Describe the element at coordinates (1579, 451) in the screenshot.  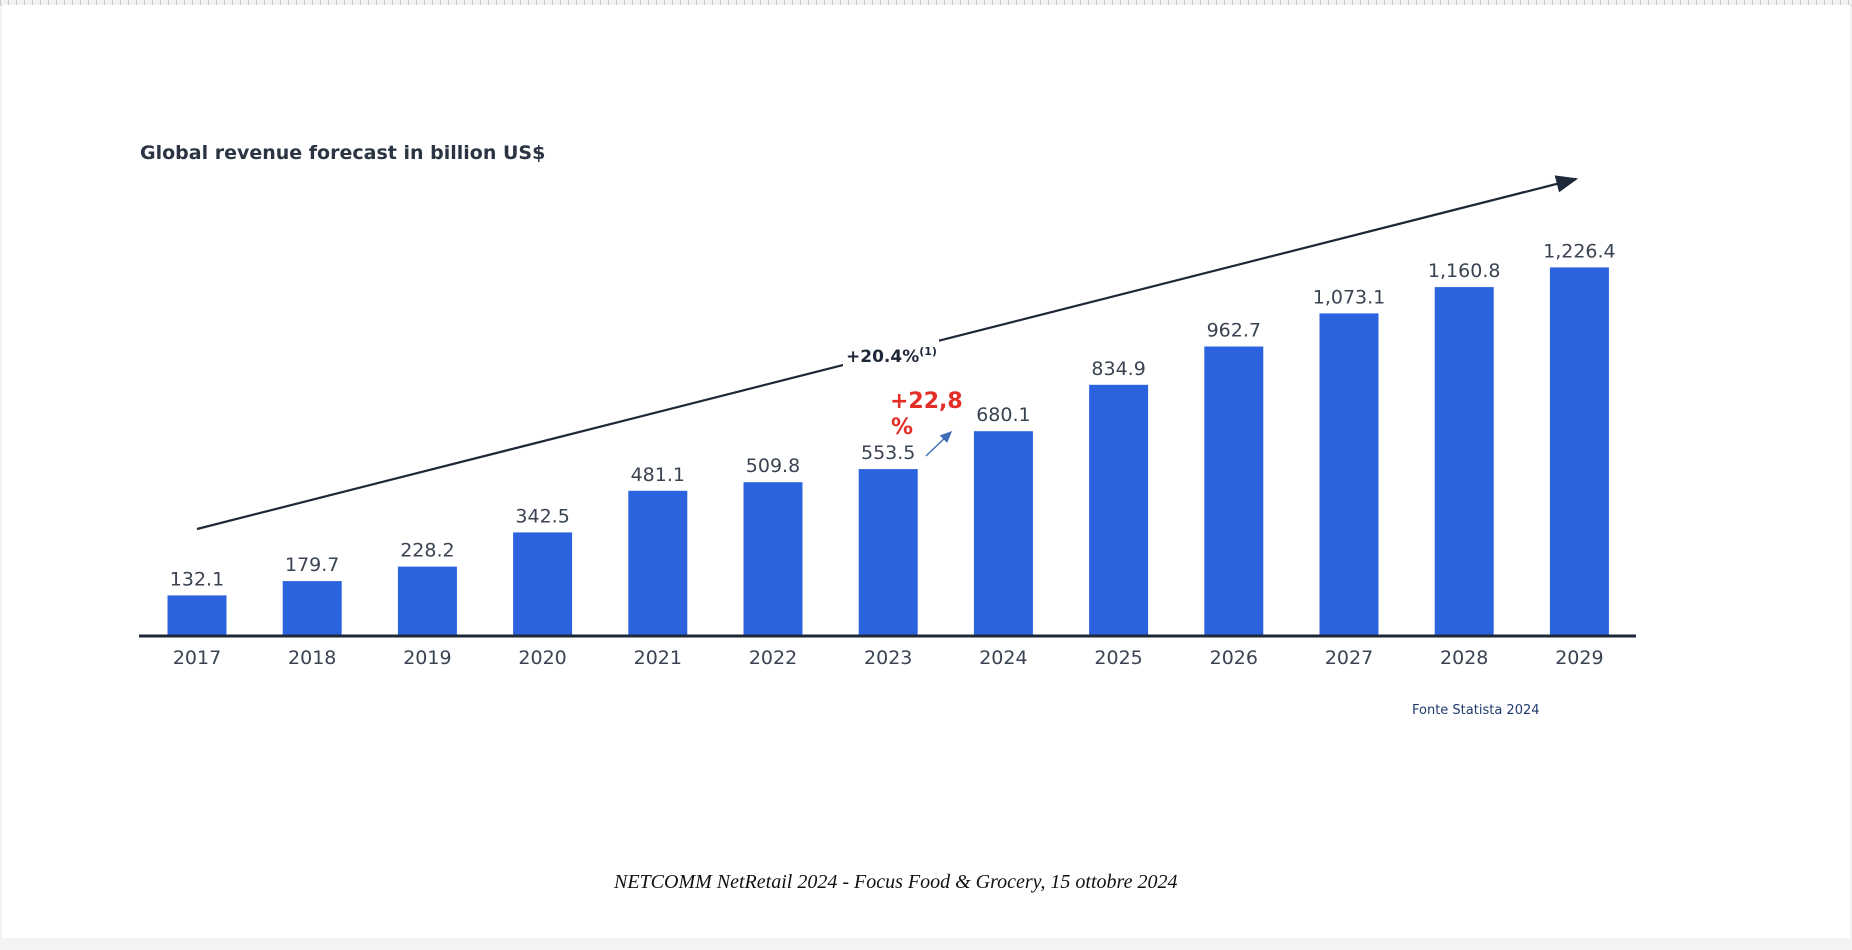
I see `bar-2029` at that location.